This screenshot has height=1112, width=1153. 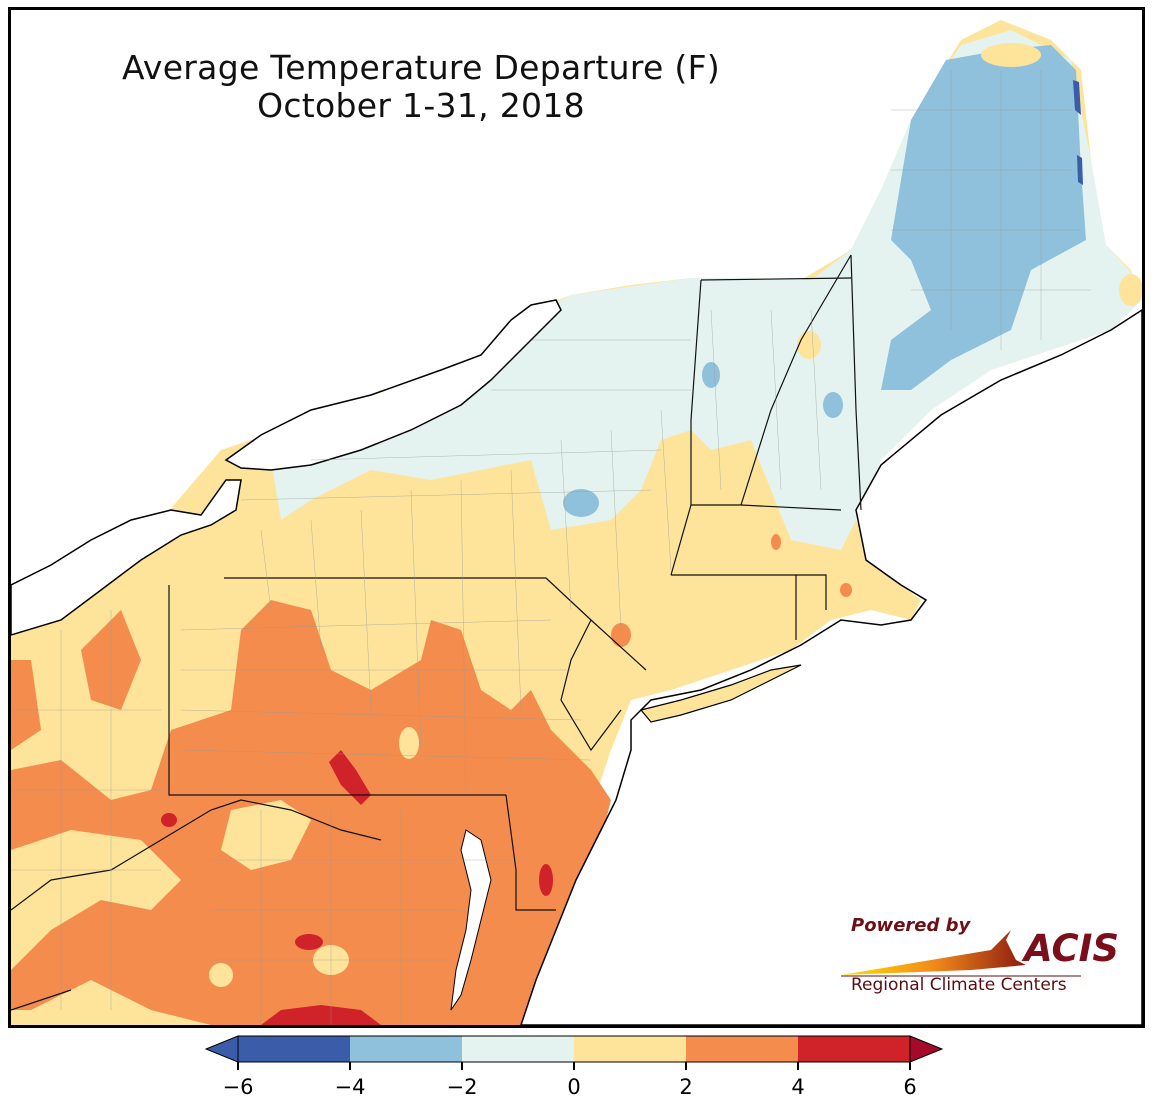 I want to click on colorbar-tick-label: 4, so click(x=797, y=1087).